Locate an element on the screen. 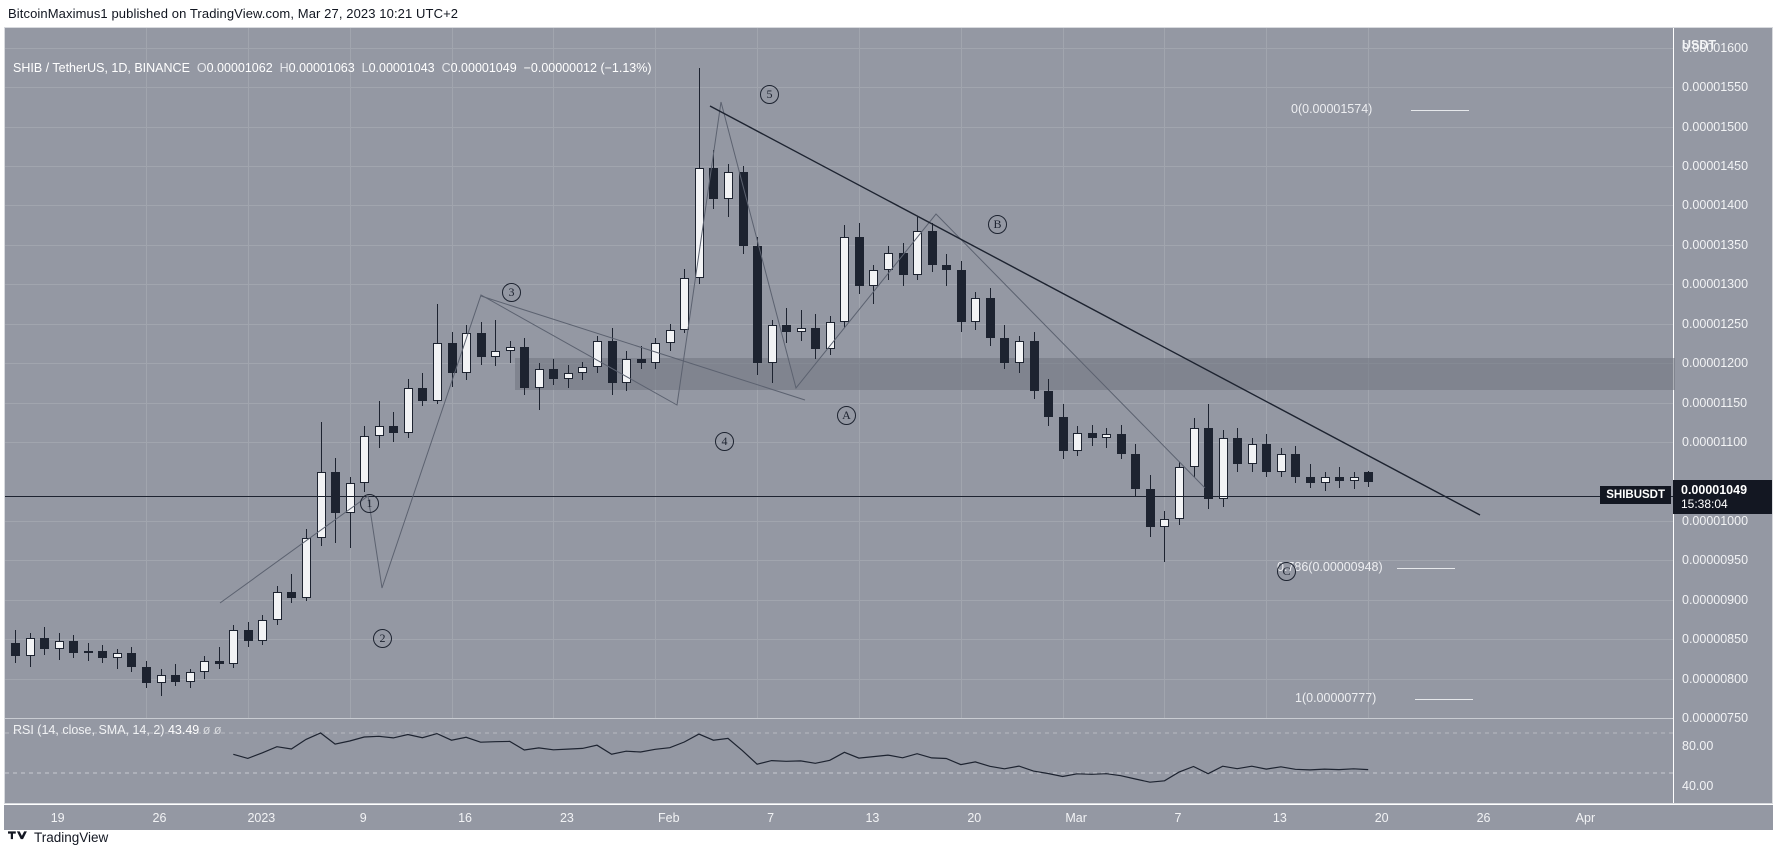 The height and width of the screenshot is (845, 1777). supply-zone-rectangle is located at coordinates (1095, 374).